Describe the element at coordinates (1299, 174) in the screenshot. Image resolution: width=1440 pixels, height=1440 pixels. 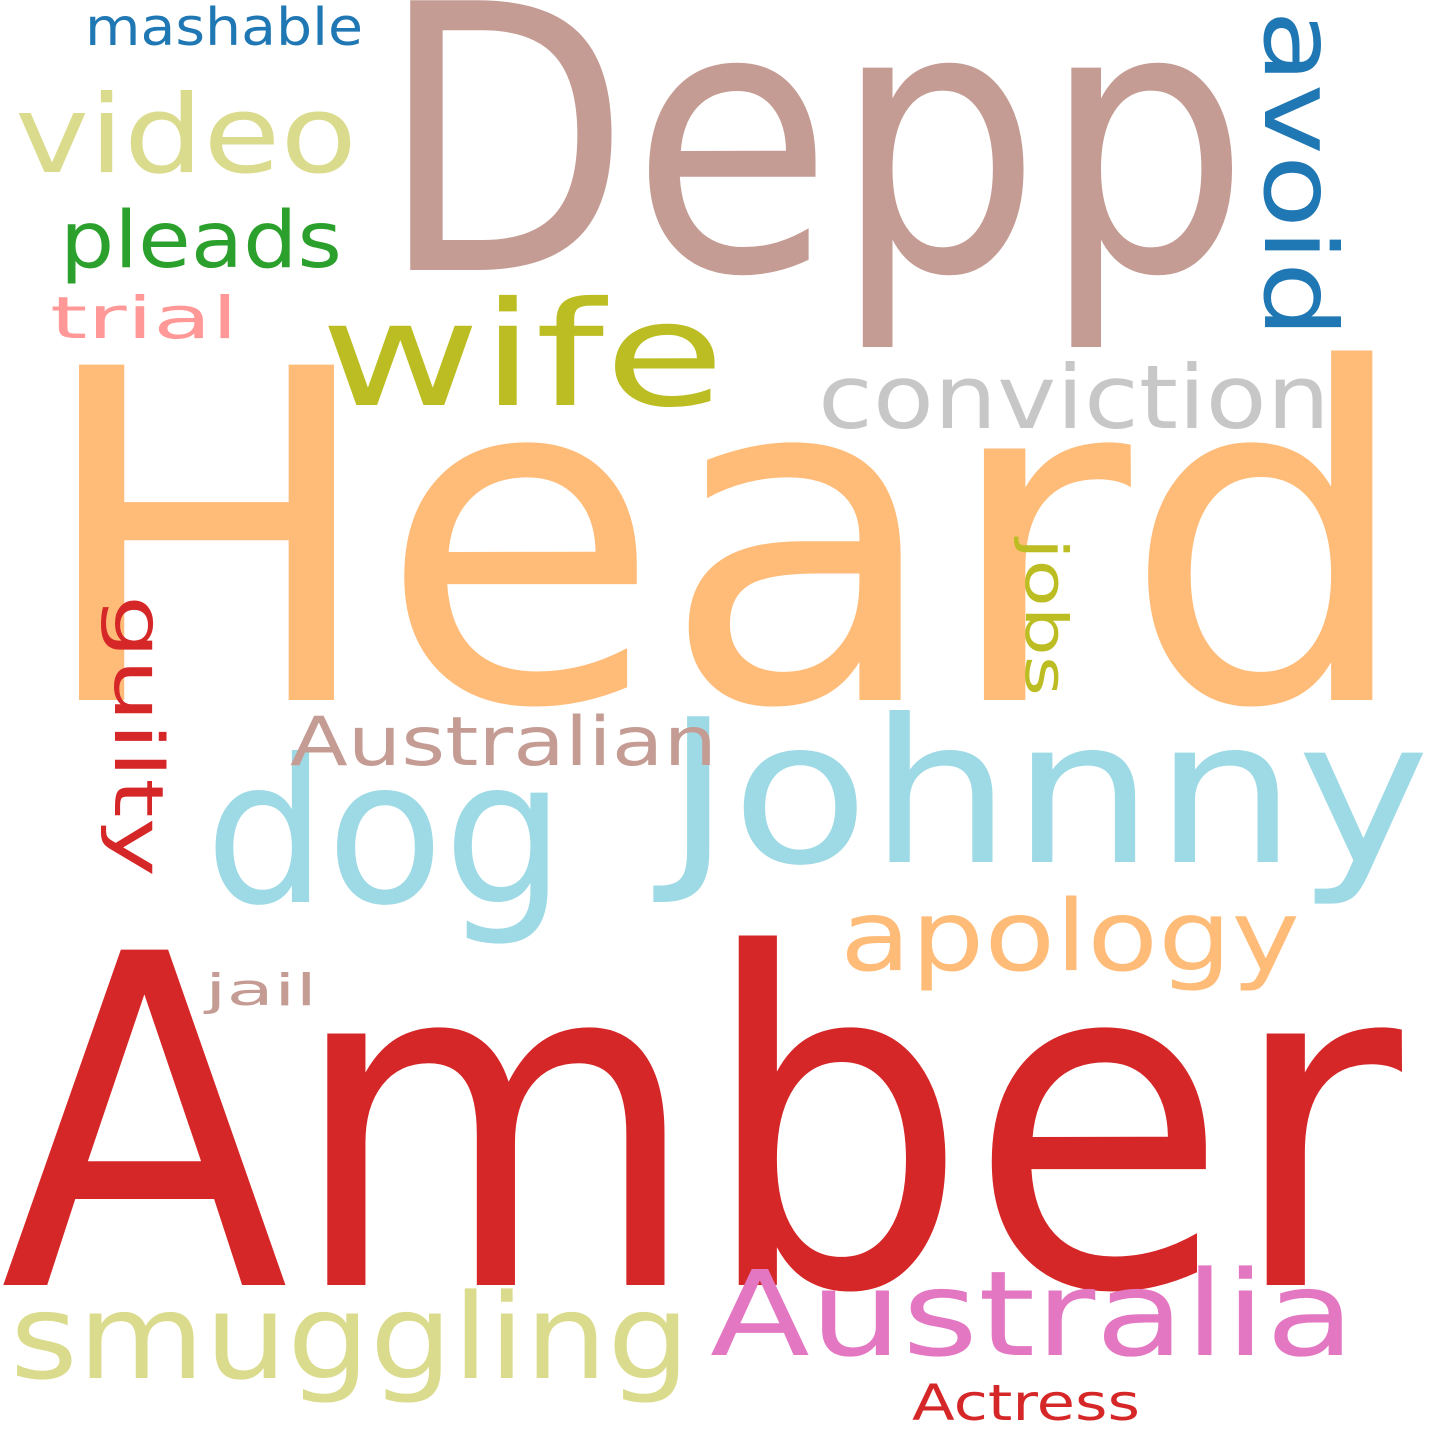
I see `word-avoid: avoid` at that location.